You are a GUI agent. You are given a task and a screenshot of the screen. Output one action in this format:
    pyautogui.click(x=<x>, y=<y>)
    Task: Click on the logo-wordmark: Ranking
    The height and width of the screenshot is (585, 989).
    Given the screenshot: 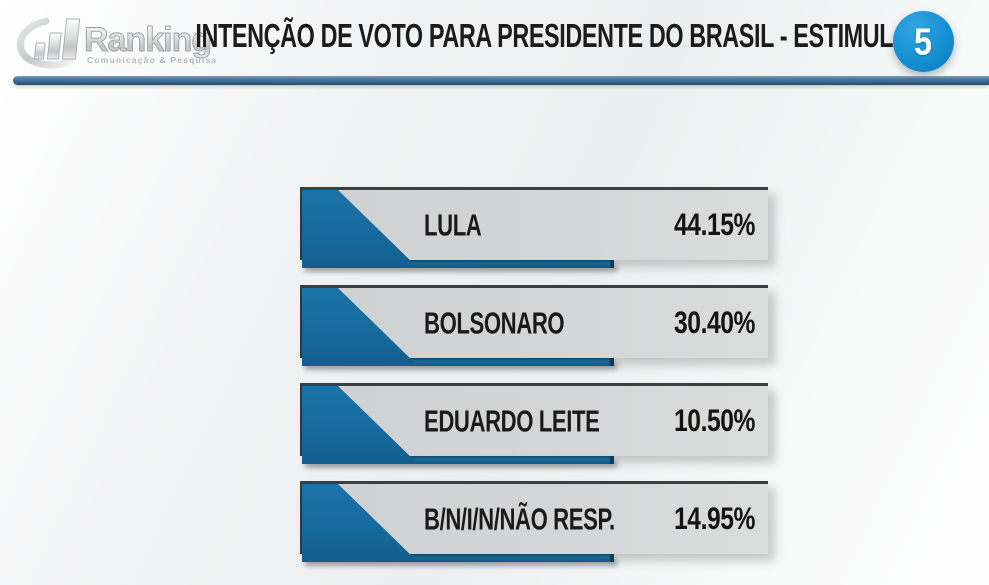 What is the action you would take?
    pyautogui.click(x=147, y=40)
    